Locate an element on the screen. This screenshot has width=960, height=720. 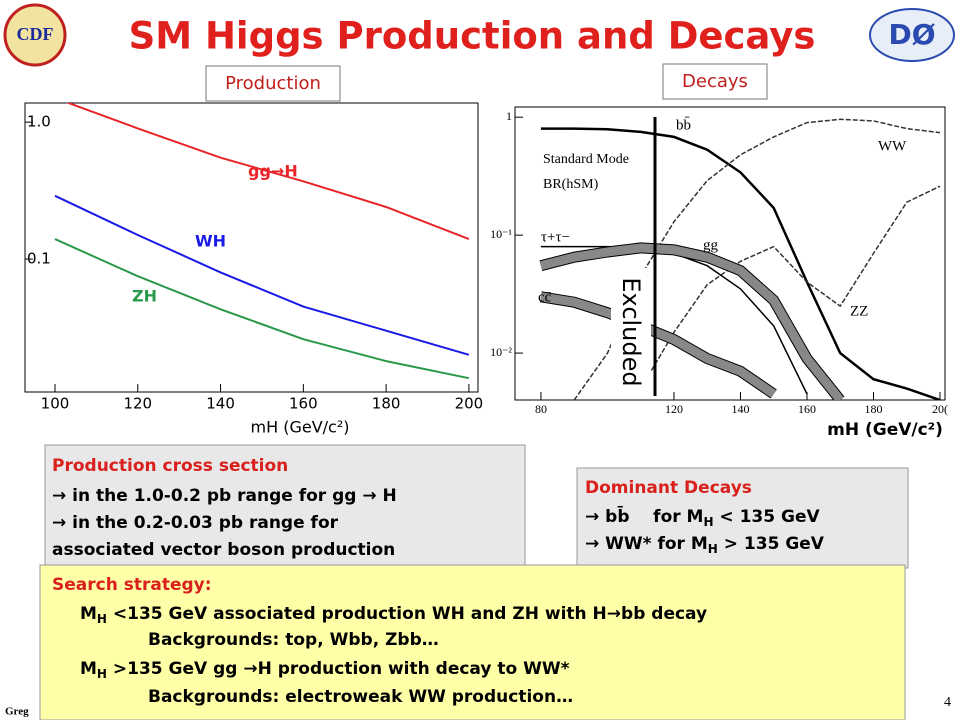
d0-logo-text: DØ is located at coordinates (911, 34).